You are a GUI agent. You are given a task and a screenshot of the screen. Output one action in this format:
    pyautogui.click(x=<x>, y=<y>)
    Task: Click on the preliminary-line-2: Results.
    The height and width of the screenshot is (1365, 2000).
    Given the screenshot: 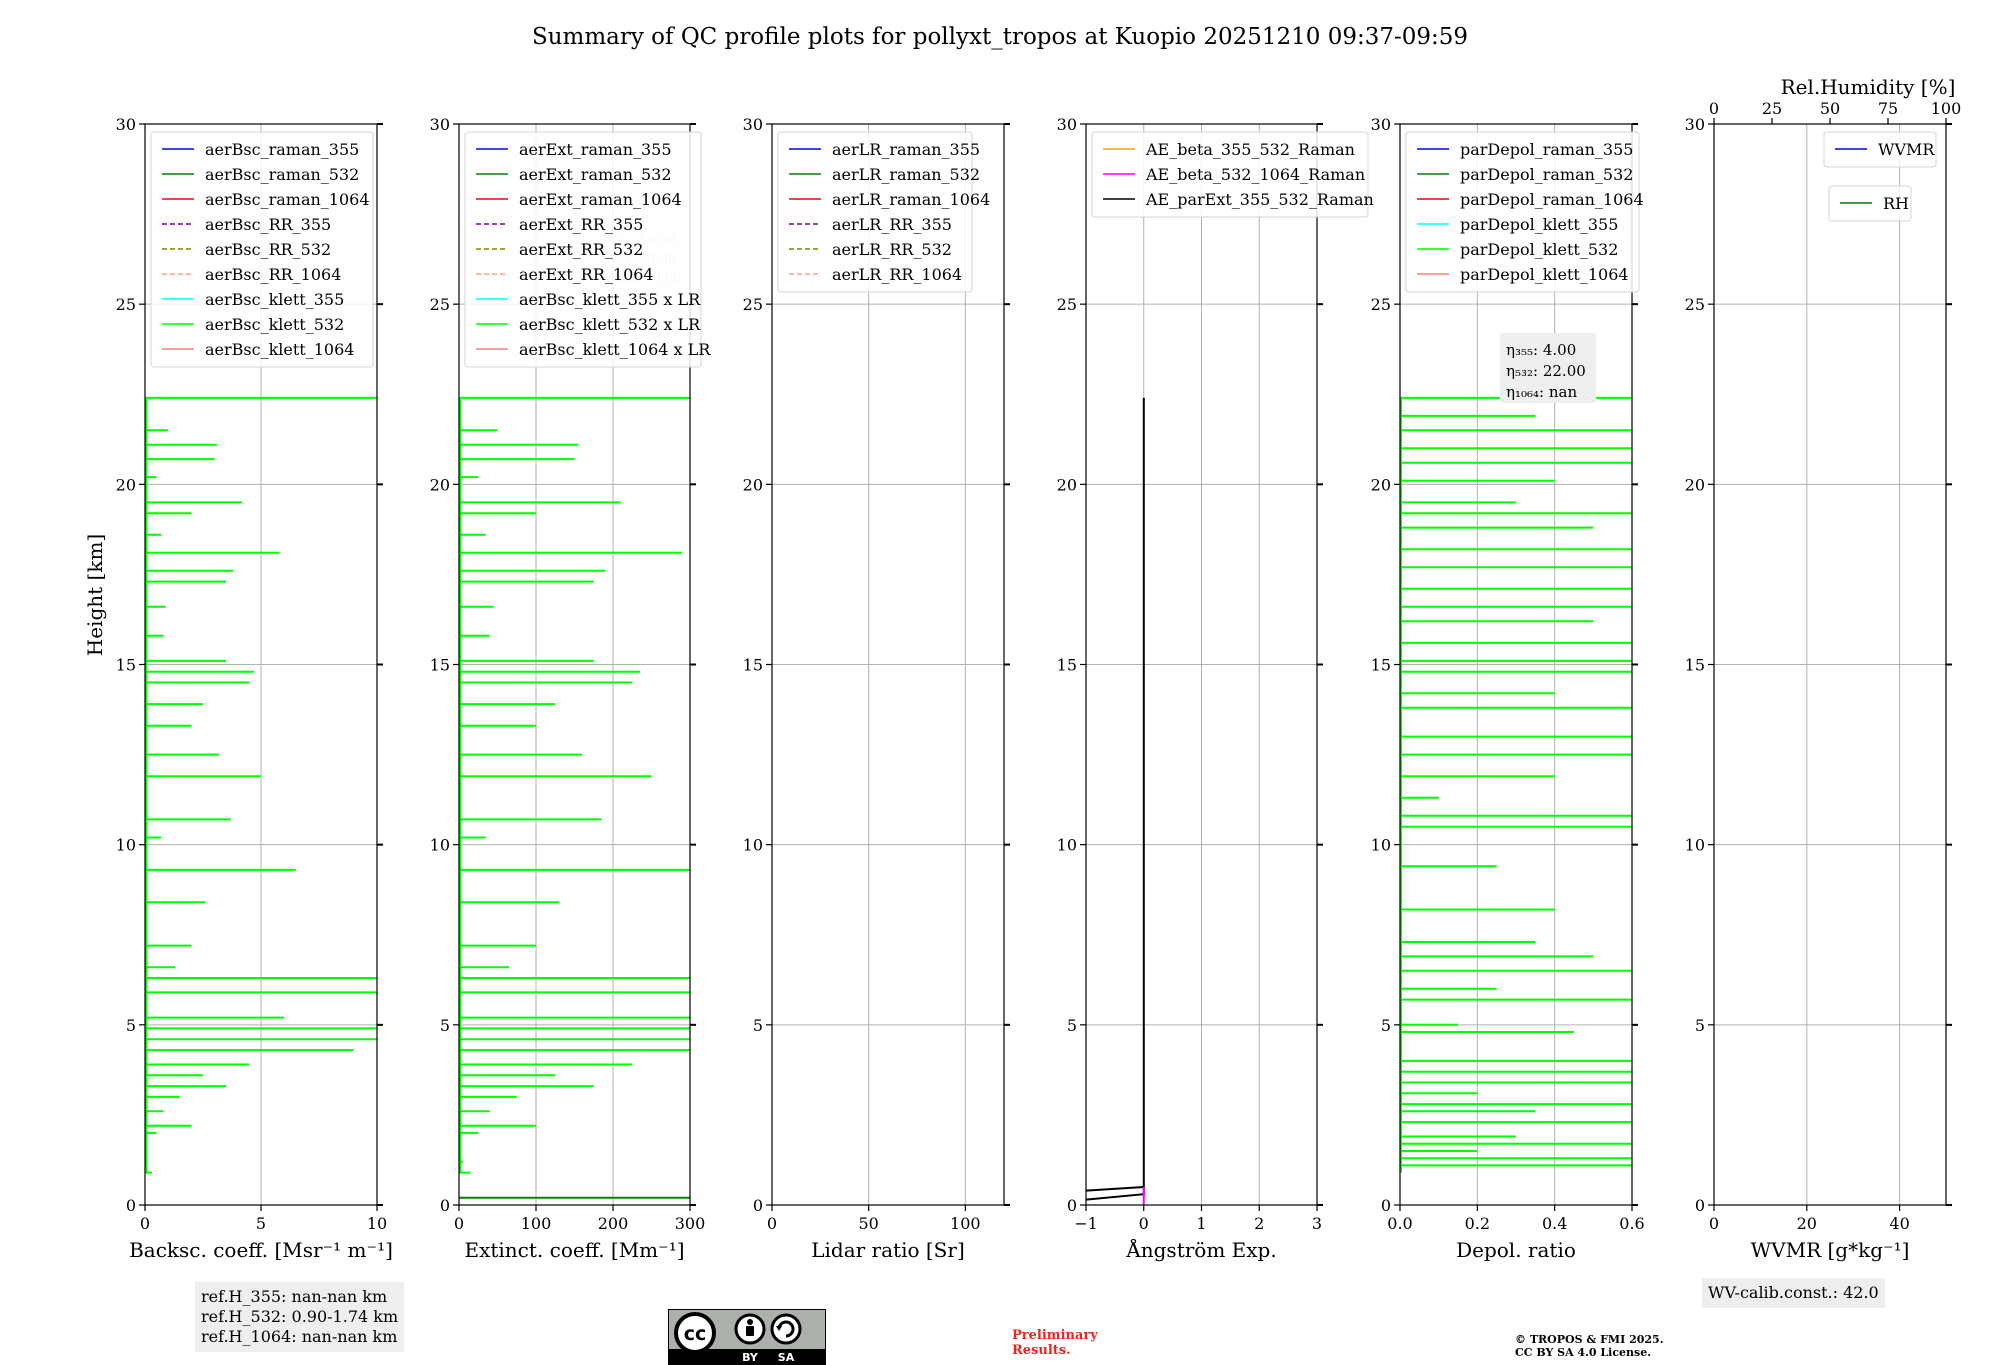 What is the action you would take?
    pyautogui.click(x=1041, y=1350)
    